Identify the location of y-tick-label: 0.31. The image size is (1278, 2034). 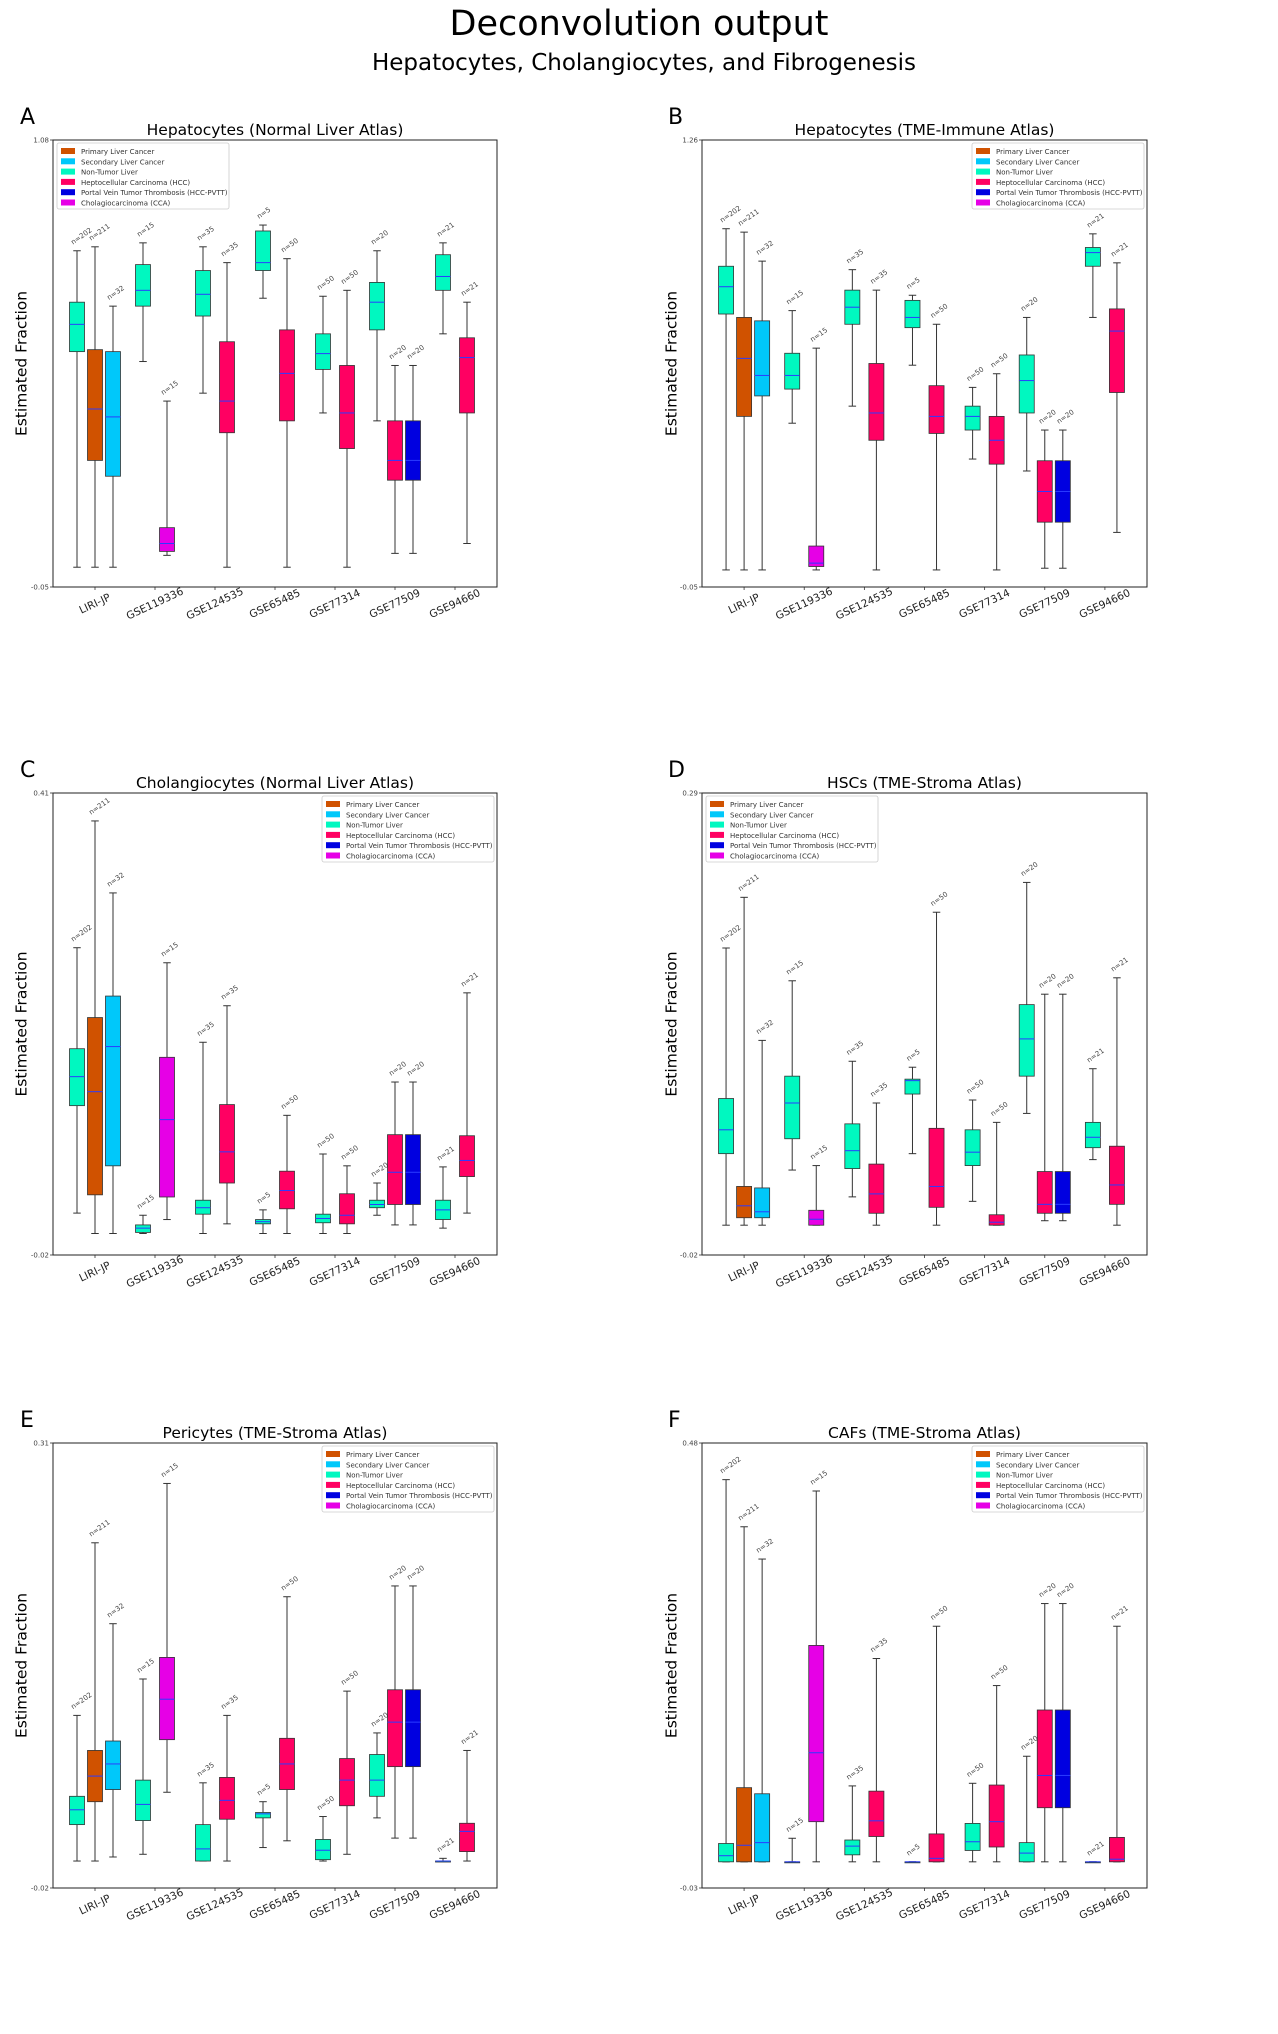
(41, 1444).